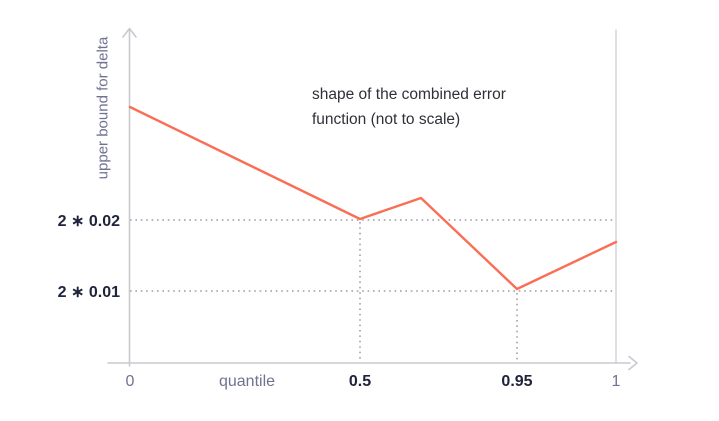 The height and width of the screenshot is (421, 719). I want to click on y-tick-label: 2 ∗ 0.02, so click(89, 221).